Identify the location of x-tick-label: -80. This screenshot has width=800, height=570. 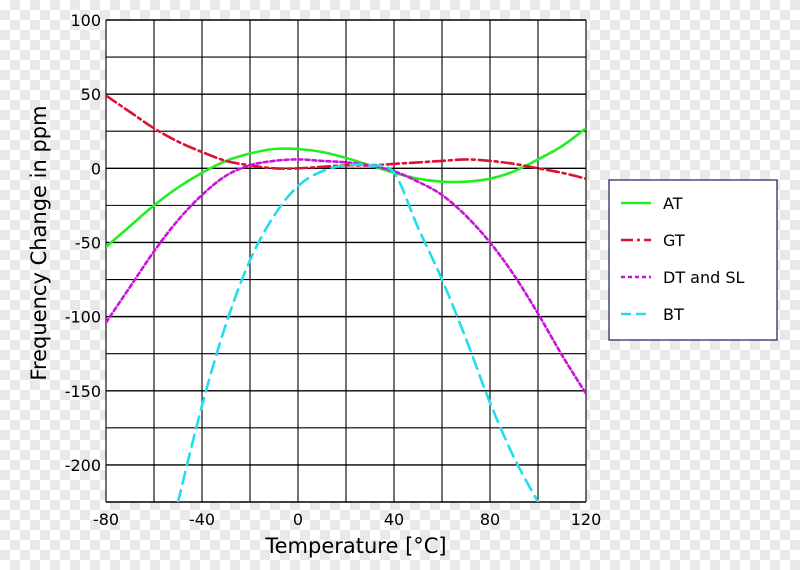
(106, 519).